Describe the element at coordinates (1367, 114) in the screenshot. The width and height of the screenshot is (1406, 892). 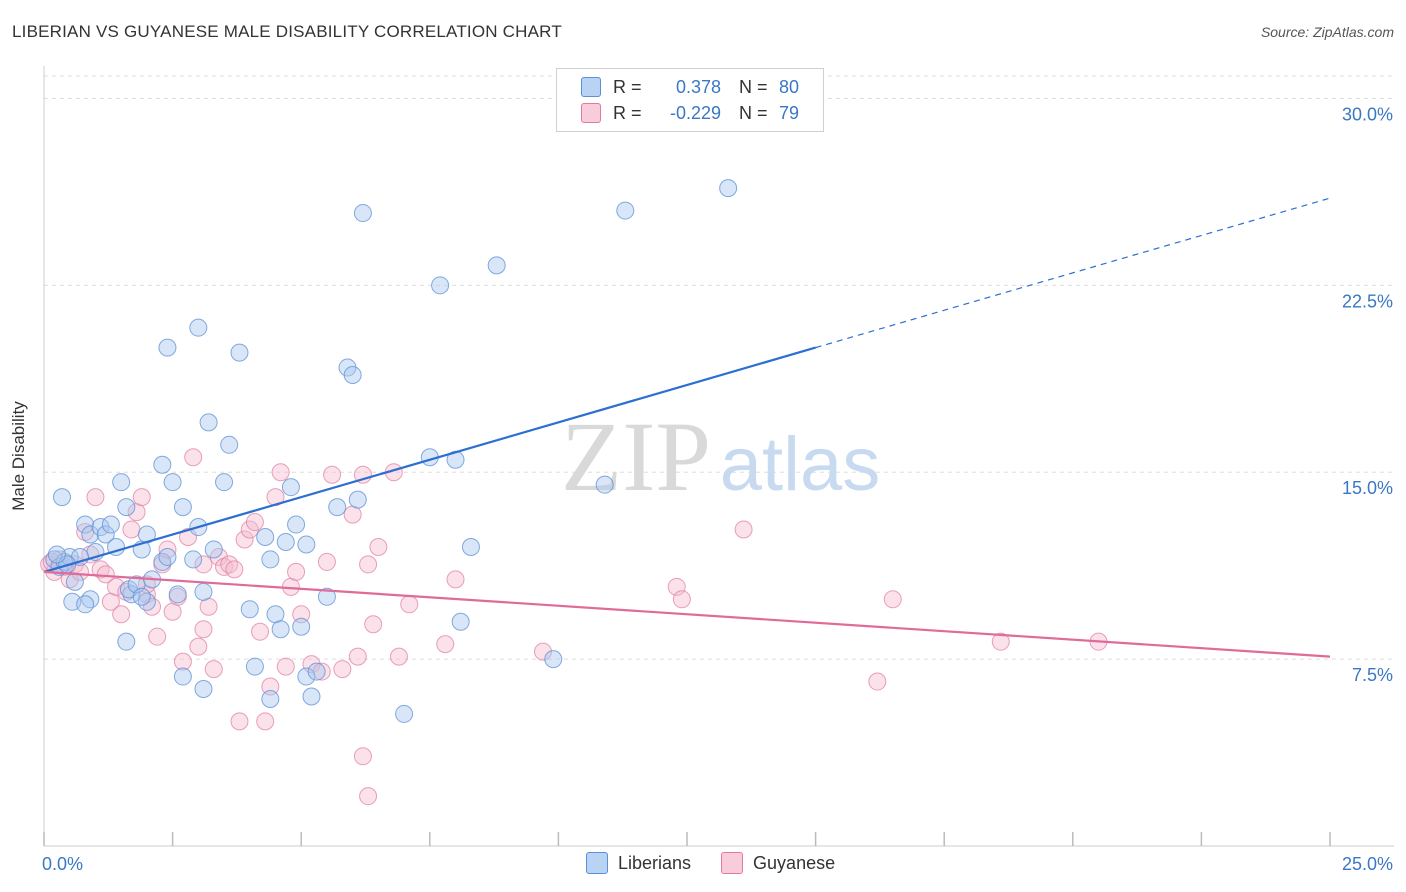
I see `y-tick-label: 30.0%` at that location.